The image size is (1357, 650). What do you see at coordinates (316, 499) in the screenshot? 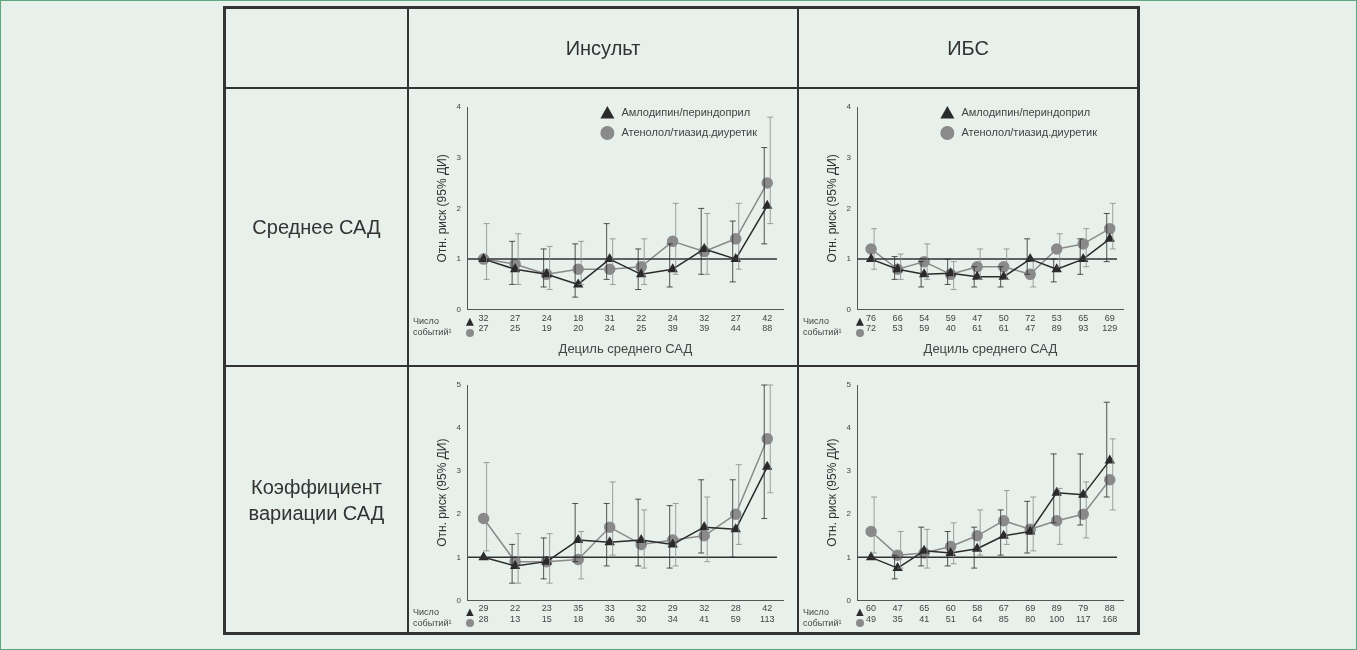
I see `text: Коэффициент вариации САД` at bounding box center [316, 499].